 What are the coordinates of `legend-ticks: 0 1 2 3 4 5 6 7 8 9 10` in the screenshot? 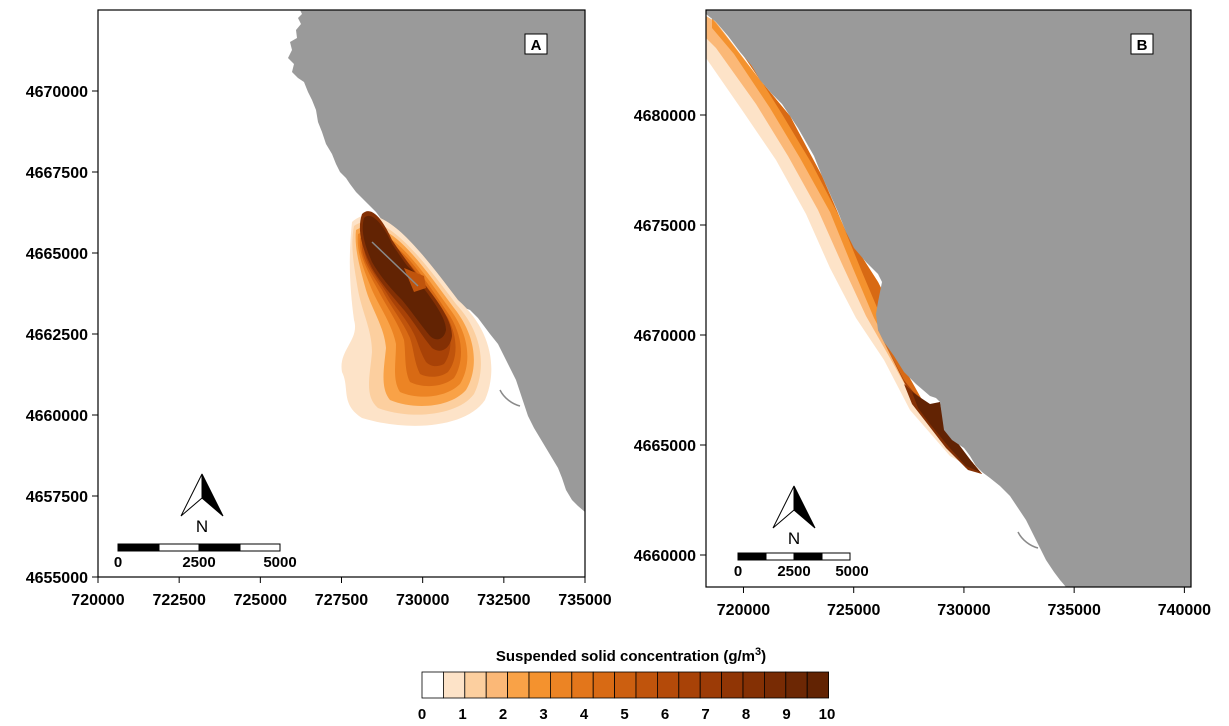 It's located at (627, 714).